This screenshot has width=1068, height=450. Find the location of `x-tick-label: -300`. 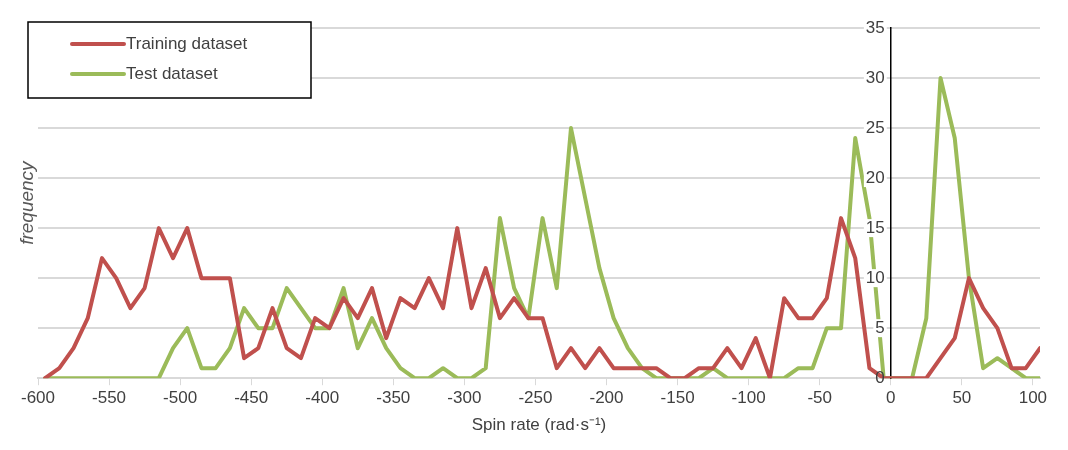

x-tick-label: -300 is located at coordinates (464, 398).